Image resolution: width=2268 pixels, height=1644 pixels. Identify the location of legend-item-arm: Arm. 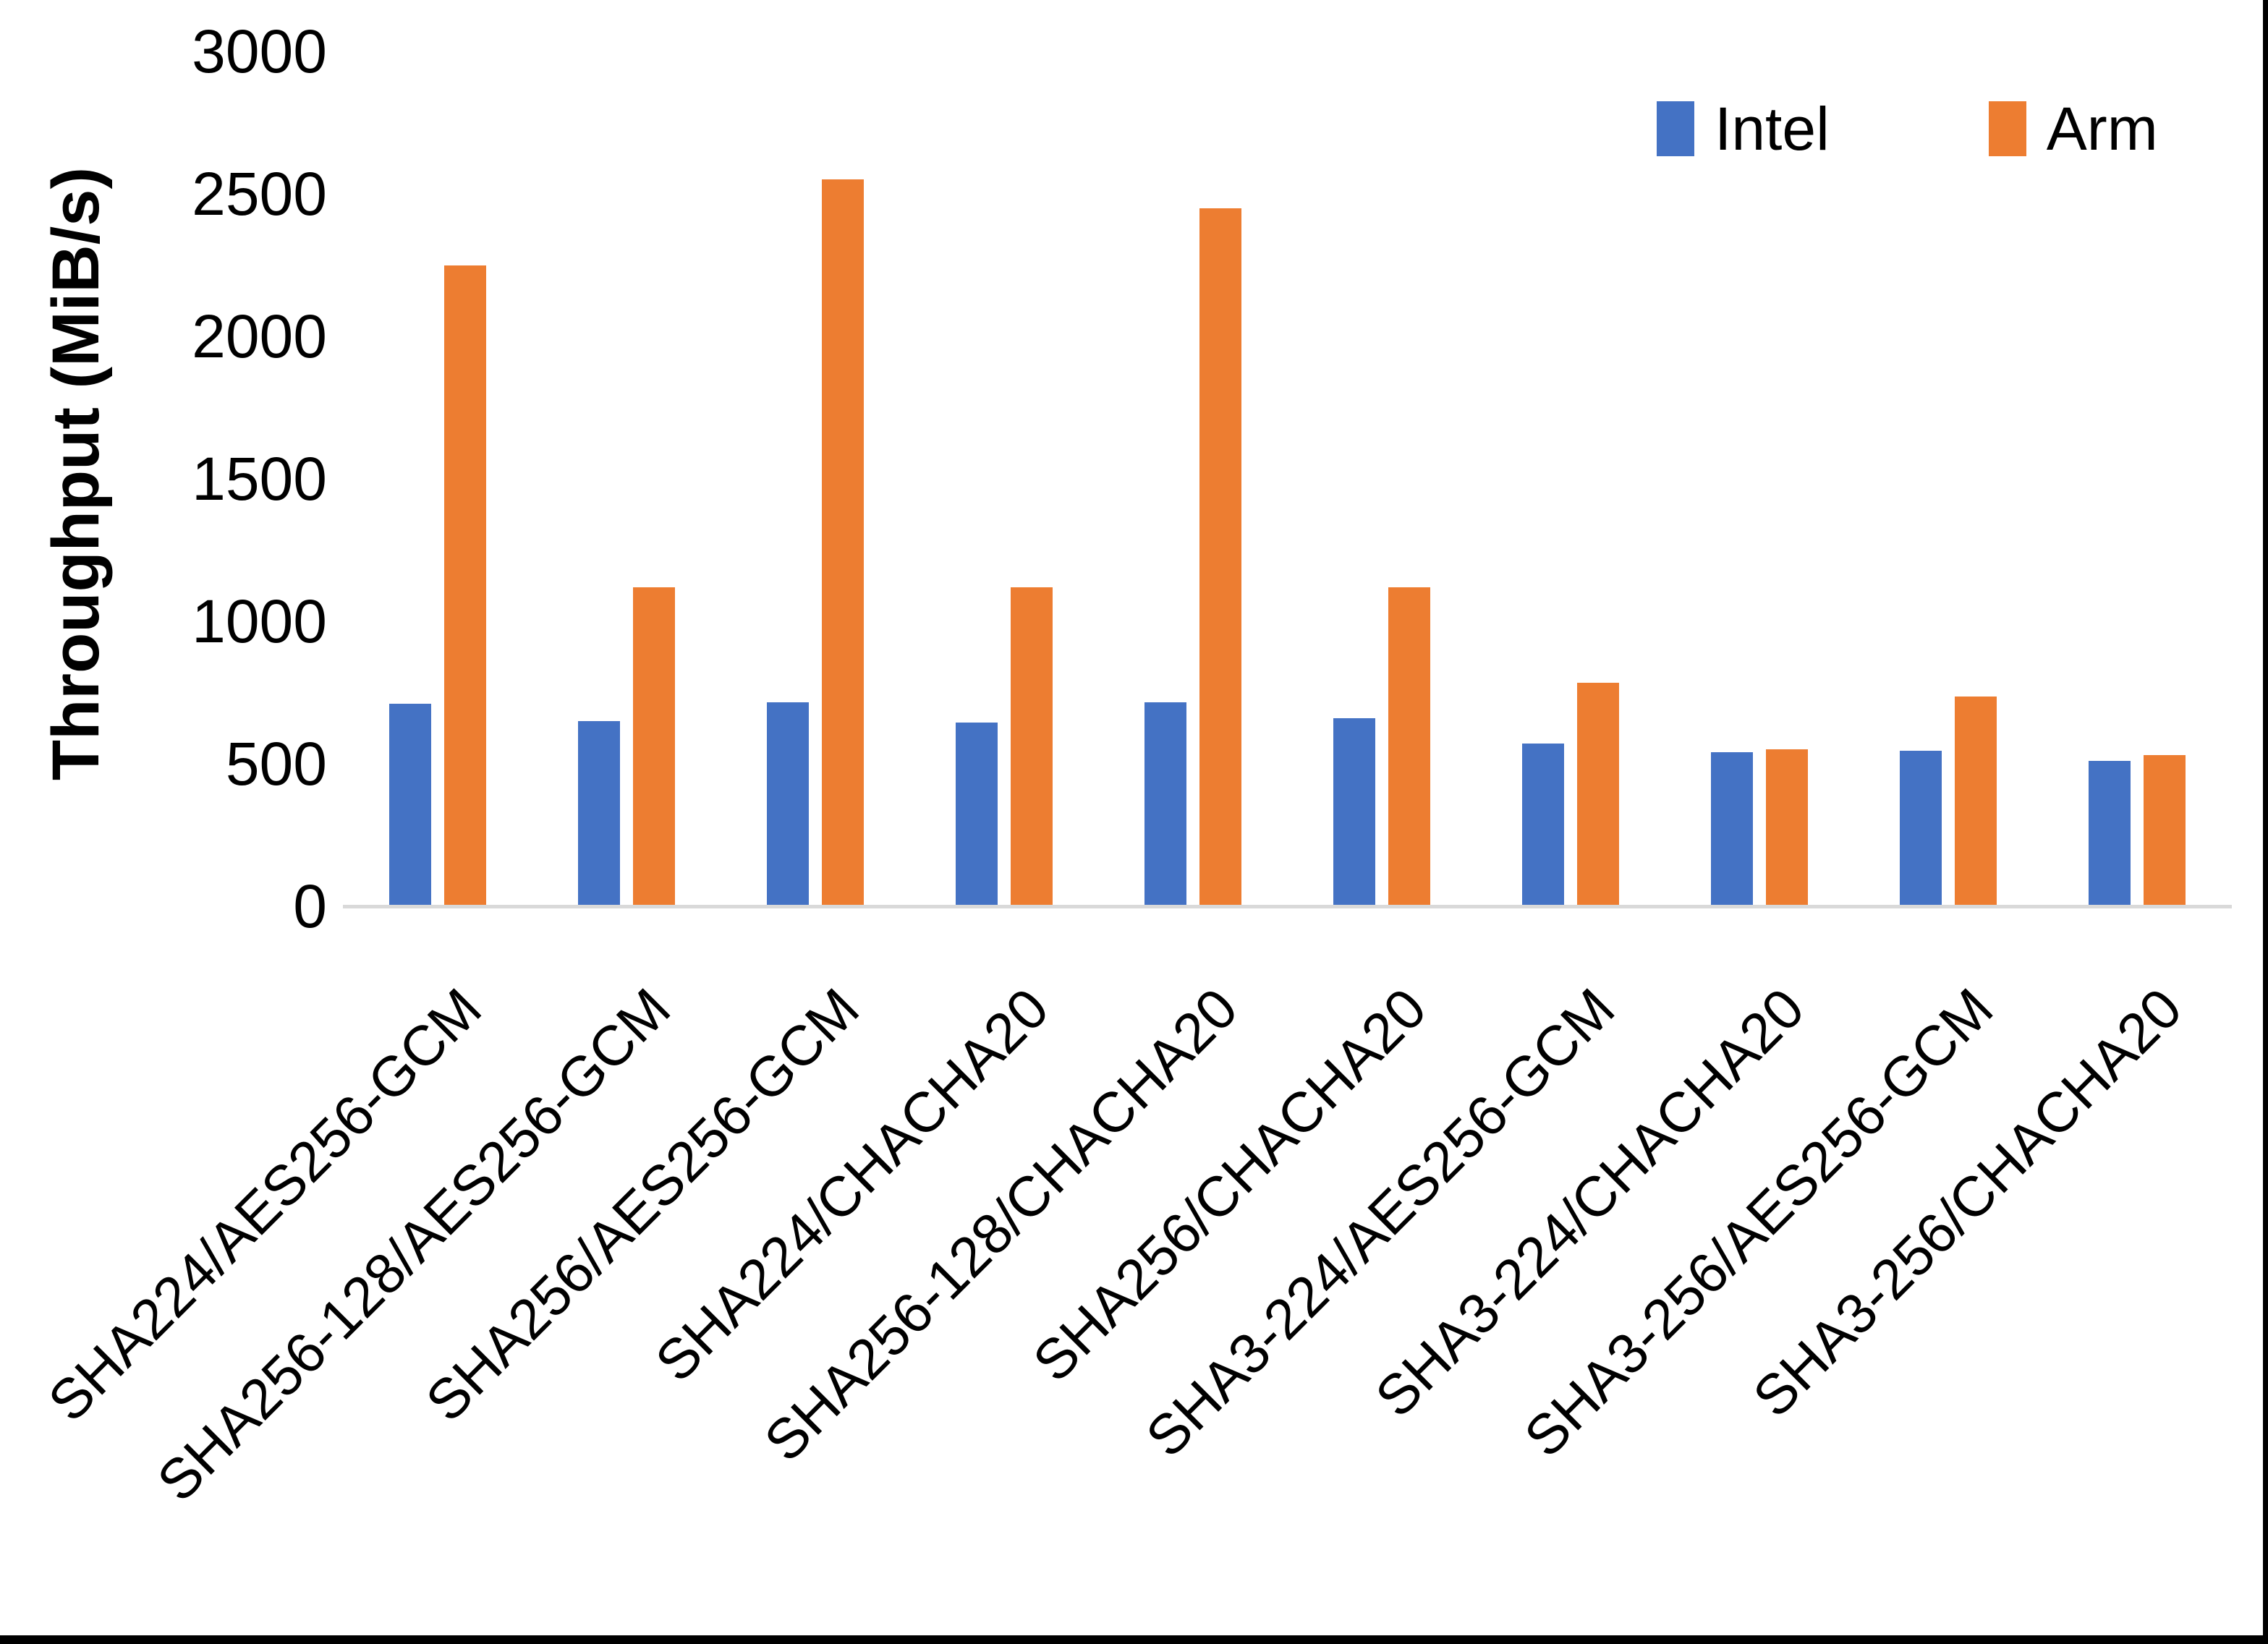
(2073, 129).